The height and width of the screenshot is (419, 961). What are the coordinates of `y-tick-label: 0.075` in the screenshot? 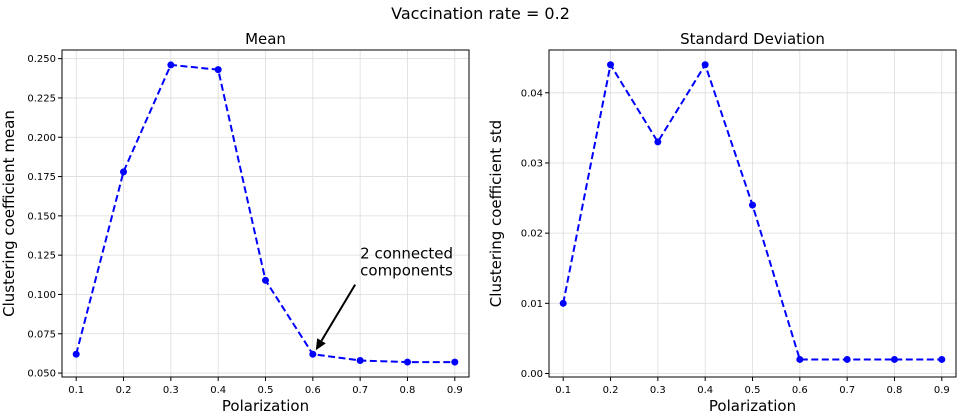 It's located at (41, 334).